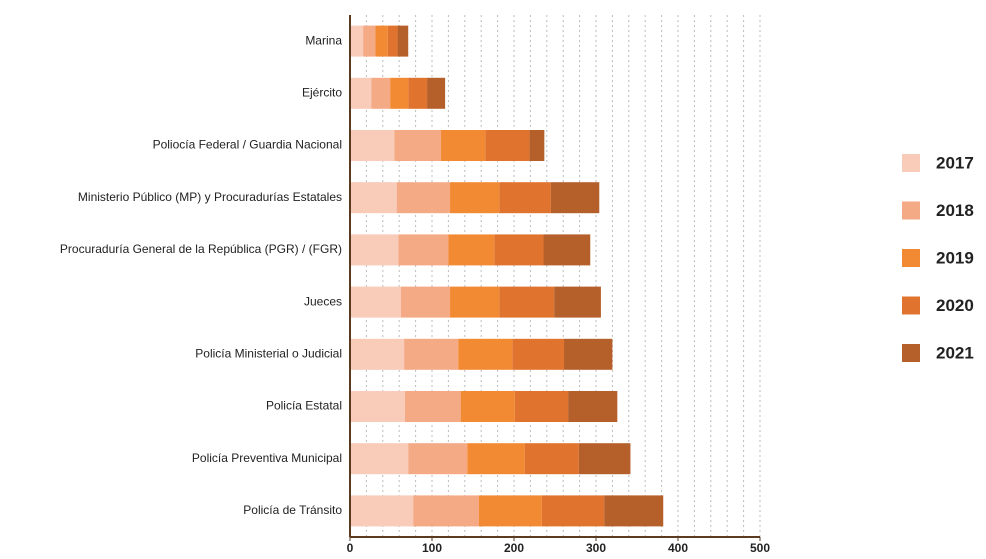 This screenshot has height=559, width=986. What do you see at coordinates (323, 40) in the screenshot?
I see `y-tick-label: Marina` at bounding box center [323, 40].